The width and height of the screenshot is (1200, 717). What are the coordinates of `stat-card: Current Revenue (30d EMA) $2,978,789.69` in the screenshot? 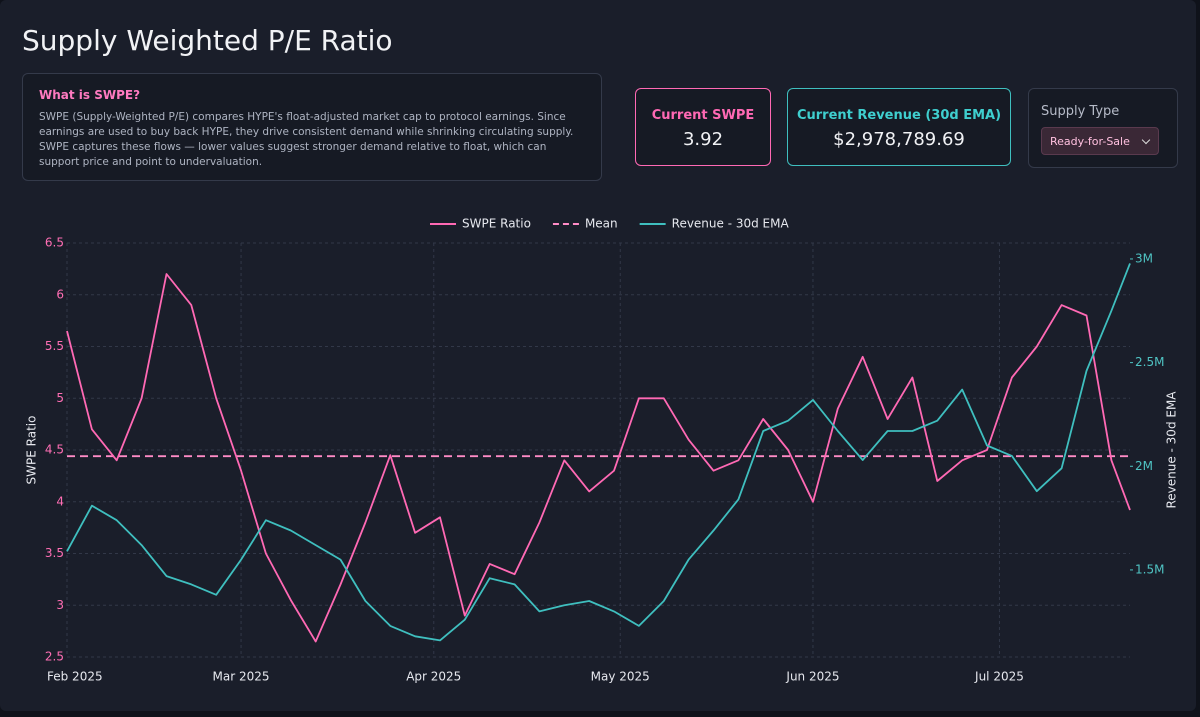 It's located at (899, 127).